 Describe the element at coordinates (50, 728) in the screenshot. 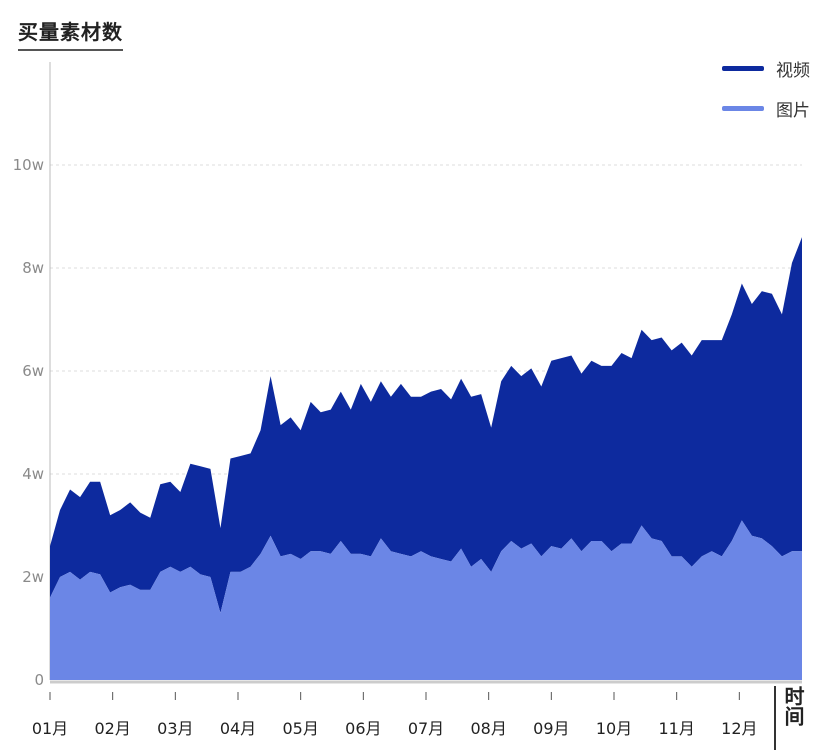

I see `x-tick-label: 01月` at that location.